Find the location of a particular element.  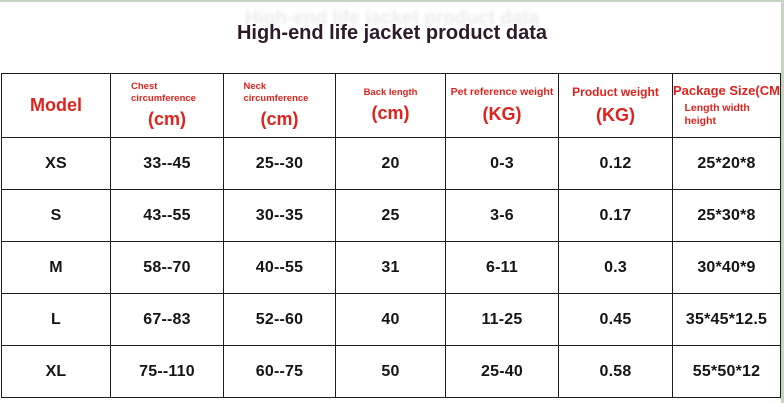

cell-pet-weight: 6-11 is located at coordinates (502, 267).